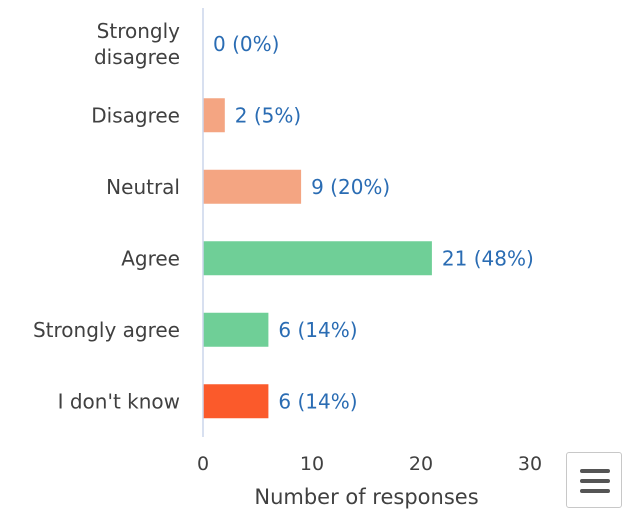 Image resolution: width=634 pixels, height=513 pixels. What do you see at coordinates (268, 115) in the screenshot?
I see `data-label: 2 (5%)` at bounding box center [268, 115].